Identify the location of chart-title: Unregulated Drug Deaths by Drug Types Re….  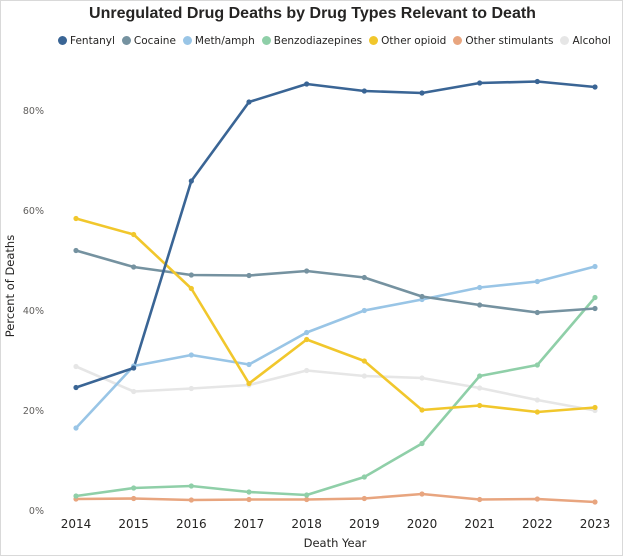
(312, 13).